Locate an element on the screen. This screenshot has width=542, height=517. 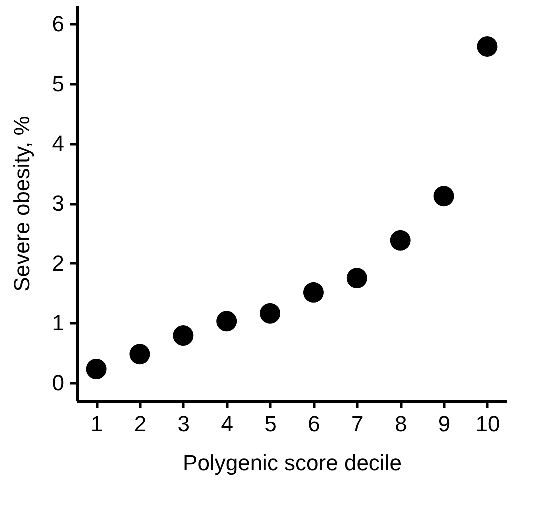
y-tick-label: 4 is located at coordinates (58, 143).